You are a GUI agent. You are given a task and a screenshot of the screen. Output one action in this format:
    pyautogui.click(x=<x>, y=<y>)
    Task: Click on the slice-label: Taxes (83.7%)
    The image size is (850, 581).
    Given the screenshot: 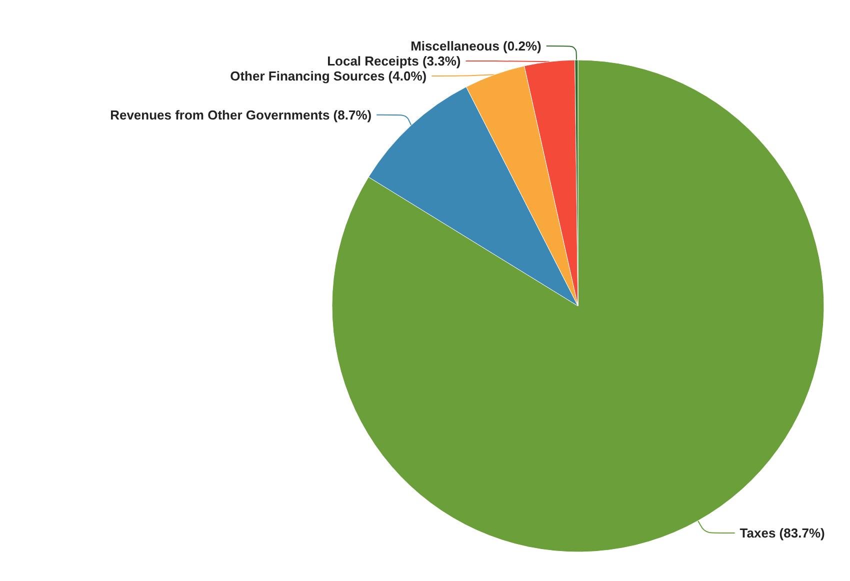 What is the action you would take?
    pyautogui.click(x=782, y=532)
    